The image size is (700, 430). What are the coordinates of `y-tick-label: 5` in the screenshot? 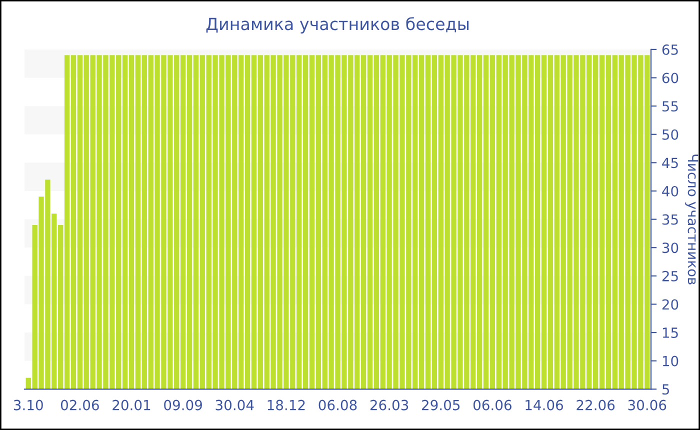 It's located at (666, 389).